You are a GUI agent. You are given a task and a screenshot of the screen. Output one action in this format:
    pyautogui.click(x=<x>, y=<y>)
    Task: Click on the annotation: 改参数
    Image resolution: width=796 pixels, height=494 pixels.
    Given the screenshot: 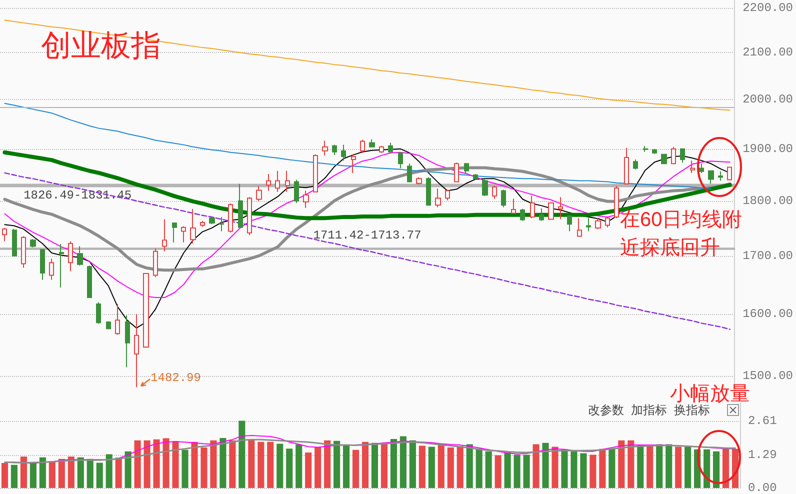 What is the action you would take?
    pyautogui.click(x=606, y=410)
    